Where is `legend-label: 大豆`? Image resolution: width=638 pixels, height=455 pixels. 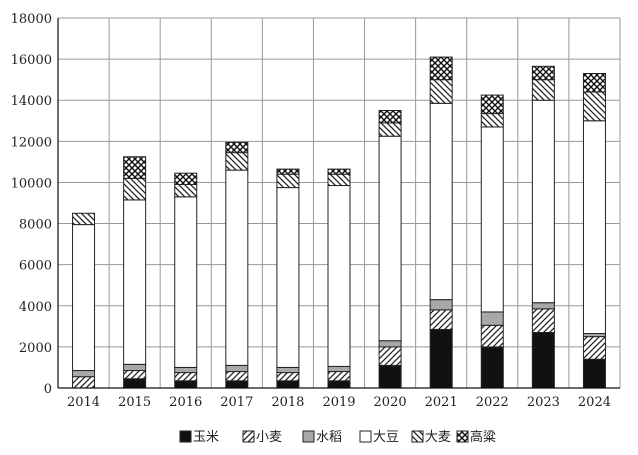
legend-label: 大豆 is located at coordinates (386, 437).